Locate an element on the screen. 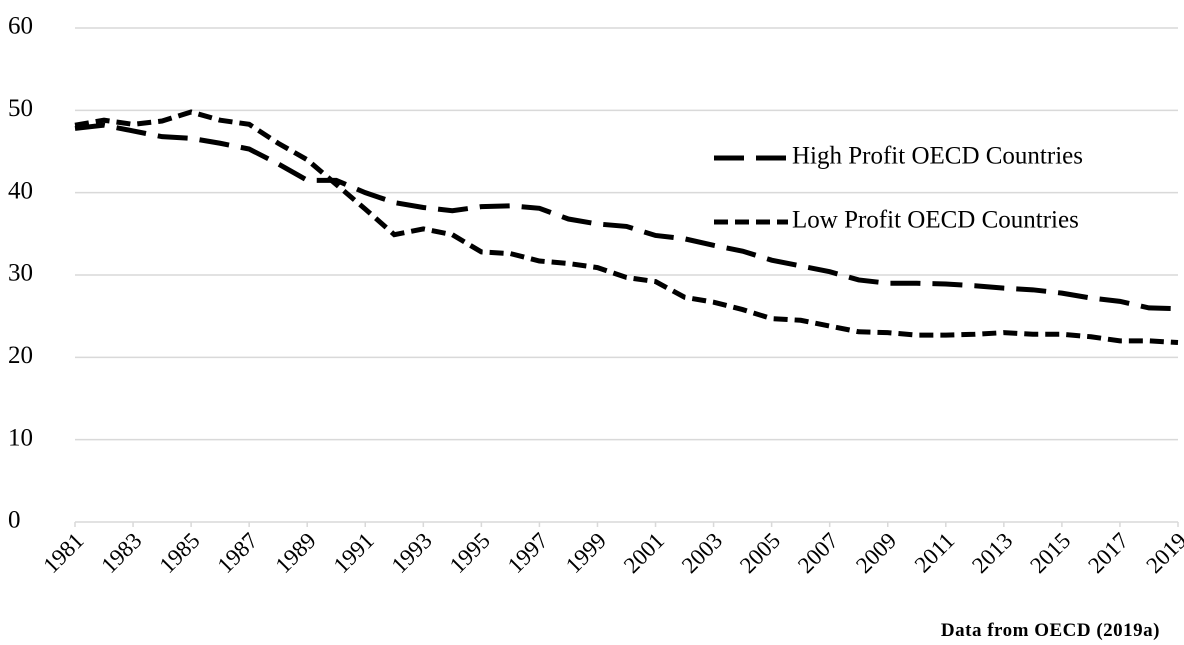 The width and height of the screenshot is (1184, 645). x-tick-label: 1983 is located at coordinates (121, 553).